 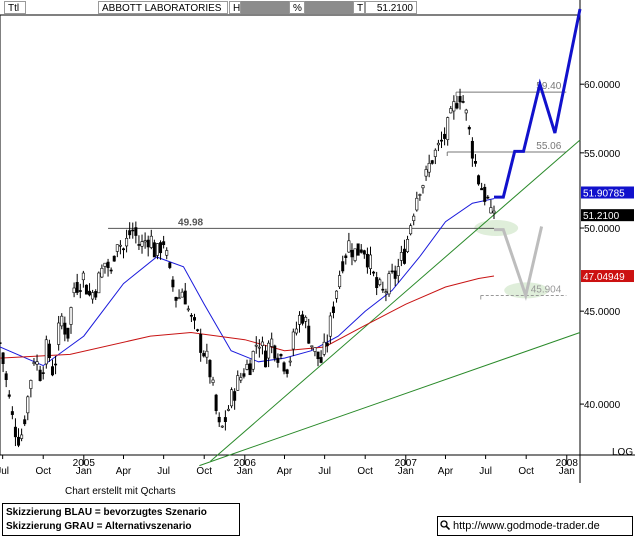 I want to click on y-tick-label: 55.0000, so click(x=602, y=154).